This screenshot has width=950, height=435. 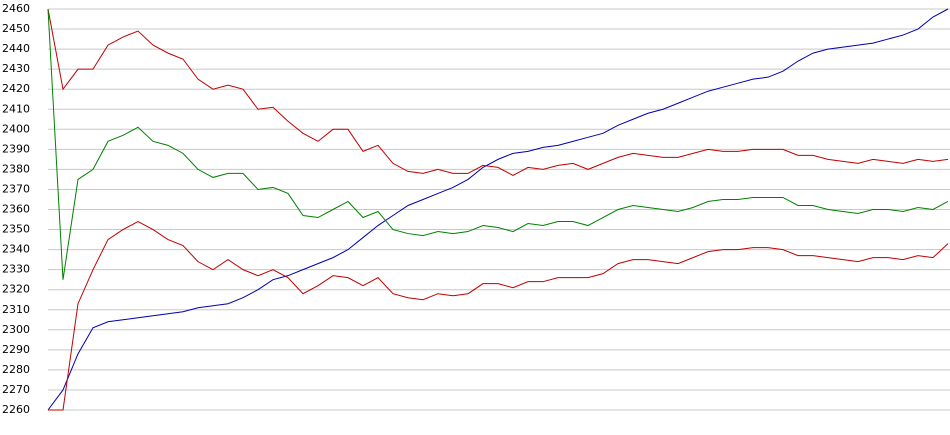 What do you see at coordinates (16, 309) in the screenshot?
I see `y-tick-label: 2310` at bounding box center [16, 309].